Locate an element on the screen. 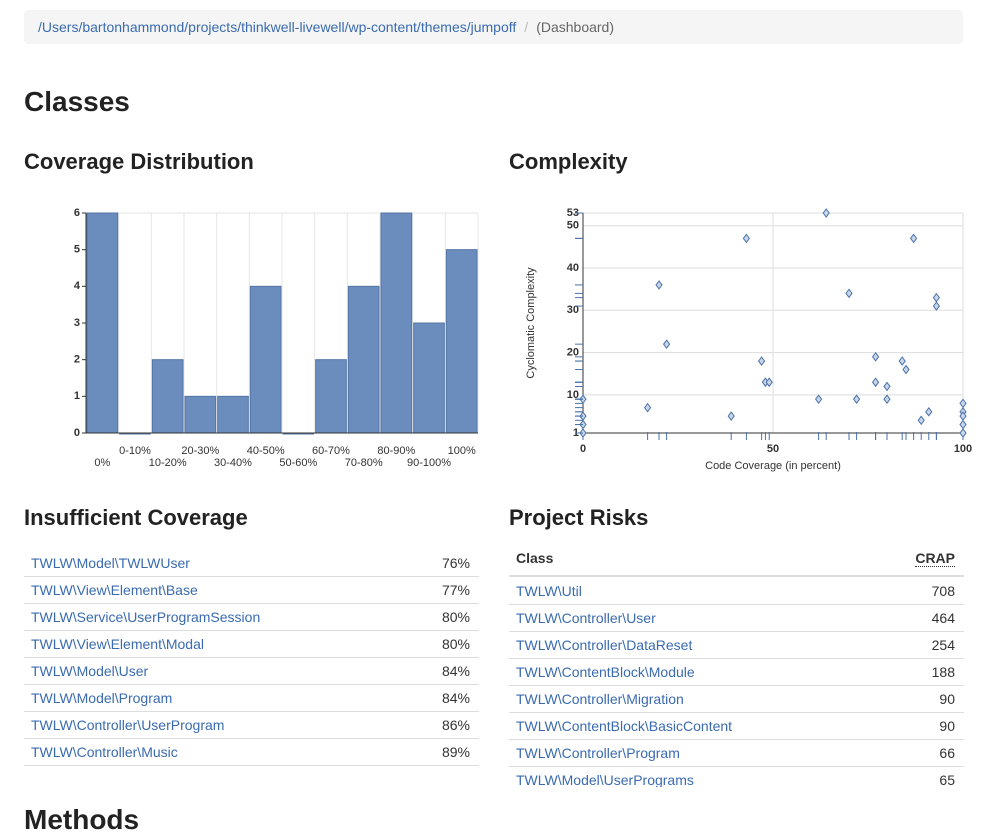  table-row: TWLW\Model\TWLWUser 76% is located at coordinates (251, 563).